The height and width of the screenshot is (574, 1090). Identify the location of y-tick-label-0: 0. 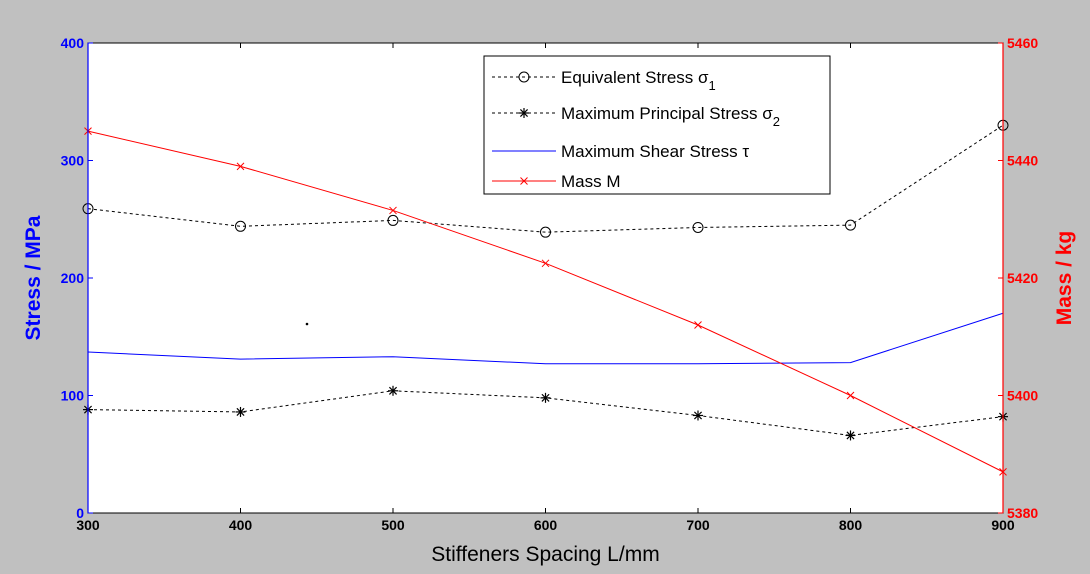
(80, 513).